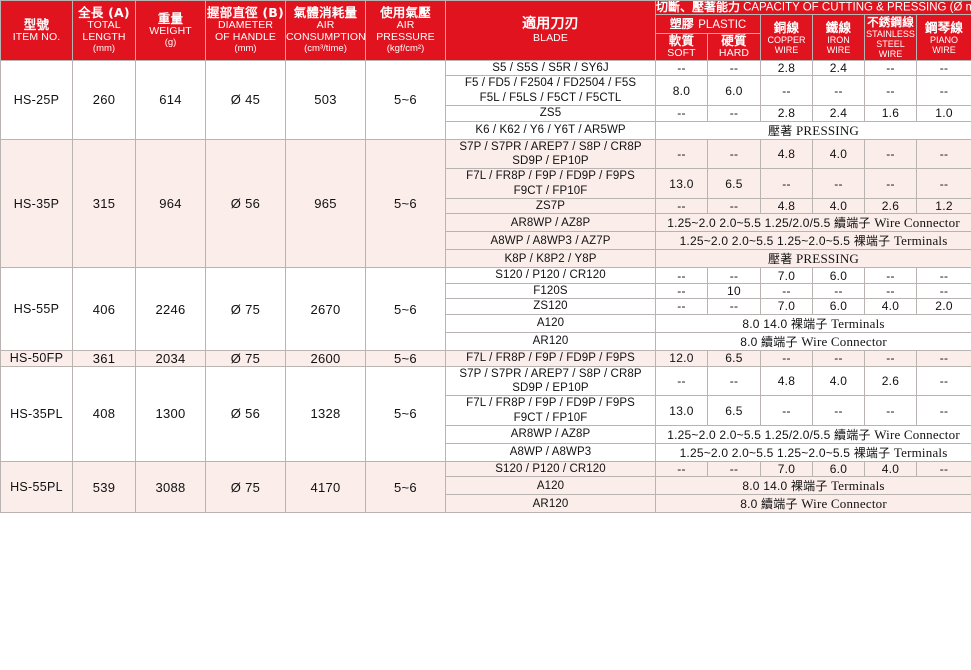 The image size is (971, 670). I want to click on cell-capacity-merged: 8.0 14.0 裸端子 Terminals, so click(812, 323).